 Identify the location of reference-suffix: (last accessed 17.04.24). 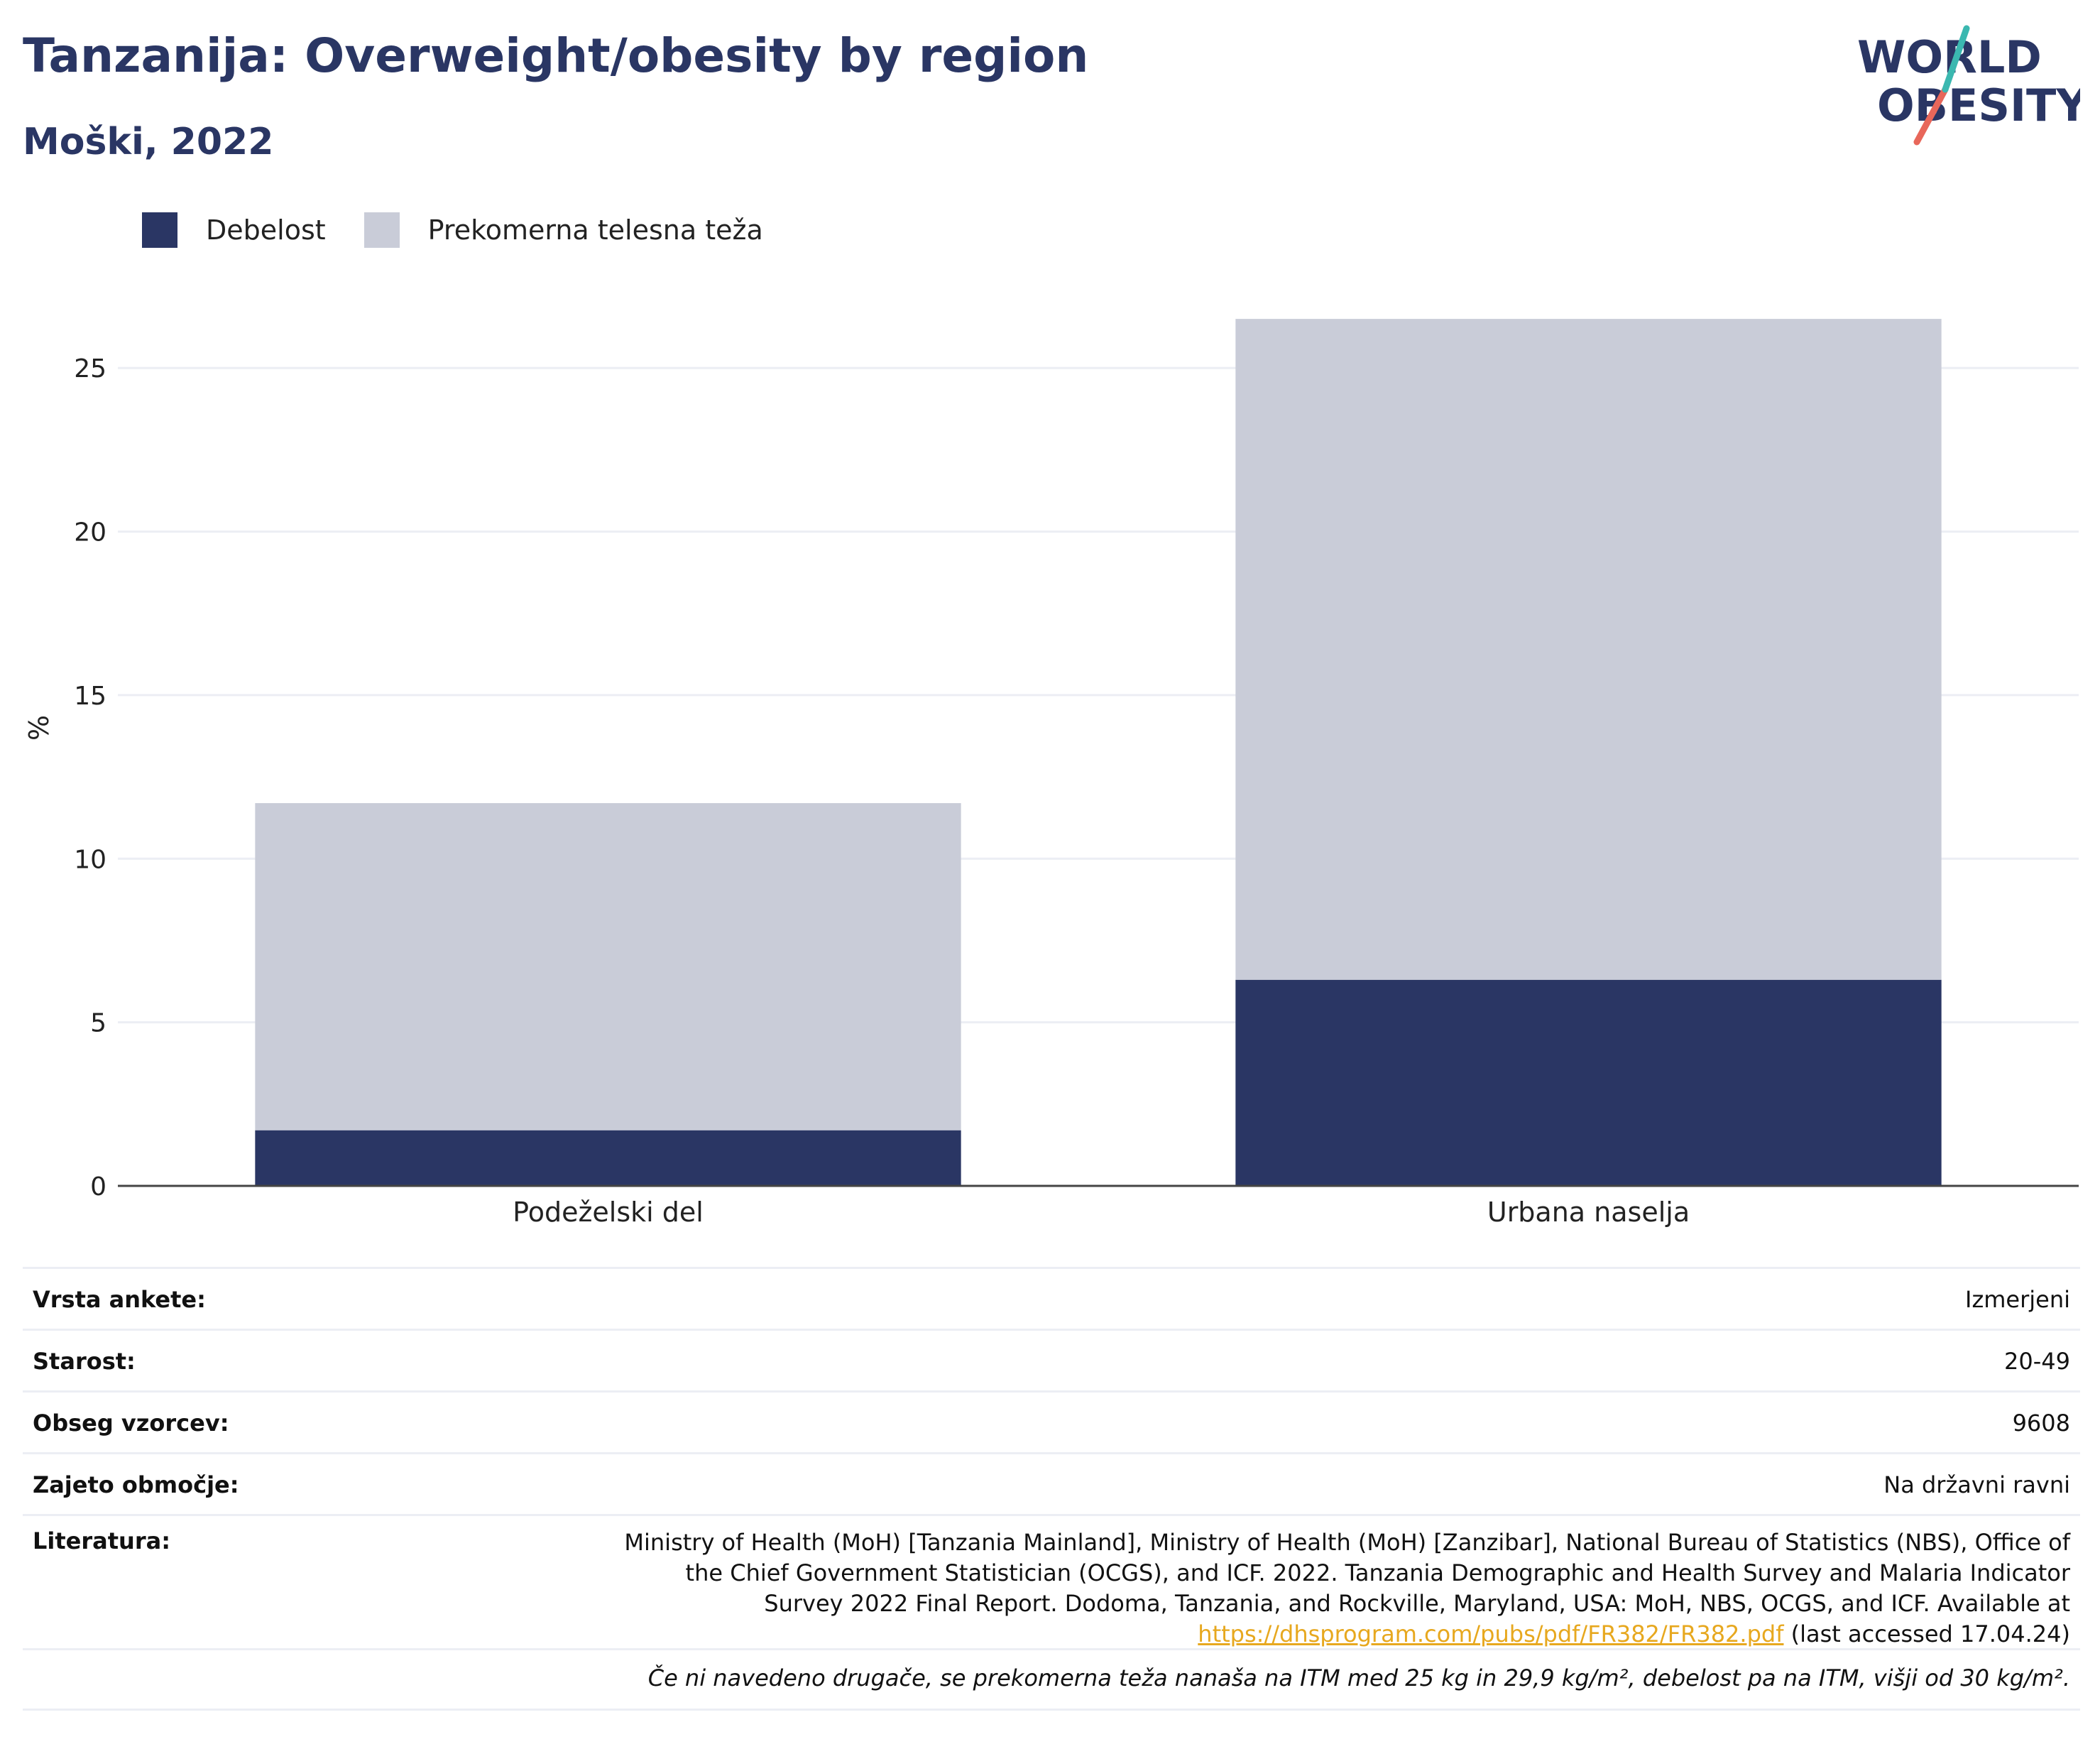
(1930, 1633).